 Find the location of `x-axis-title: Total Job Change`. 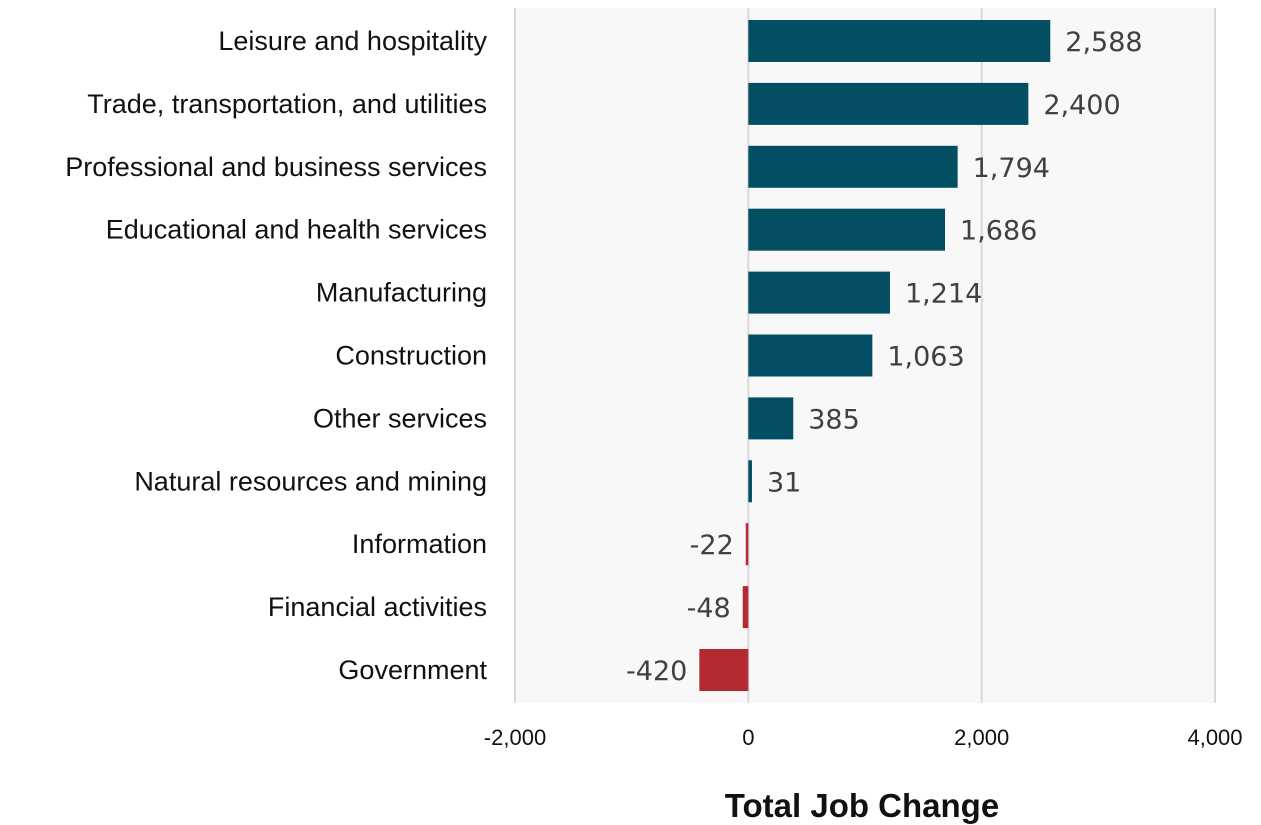

x-axis-title: Total Job Change is located at coordinates (862, 805).